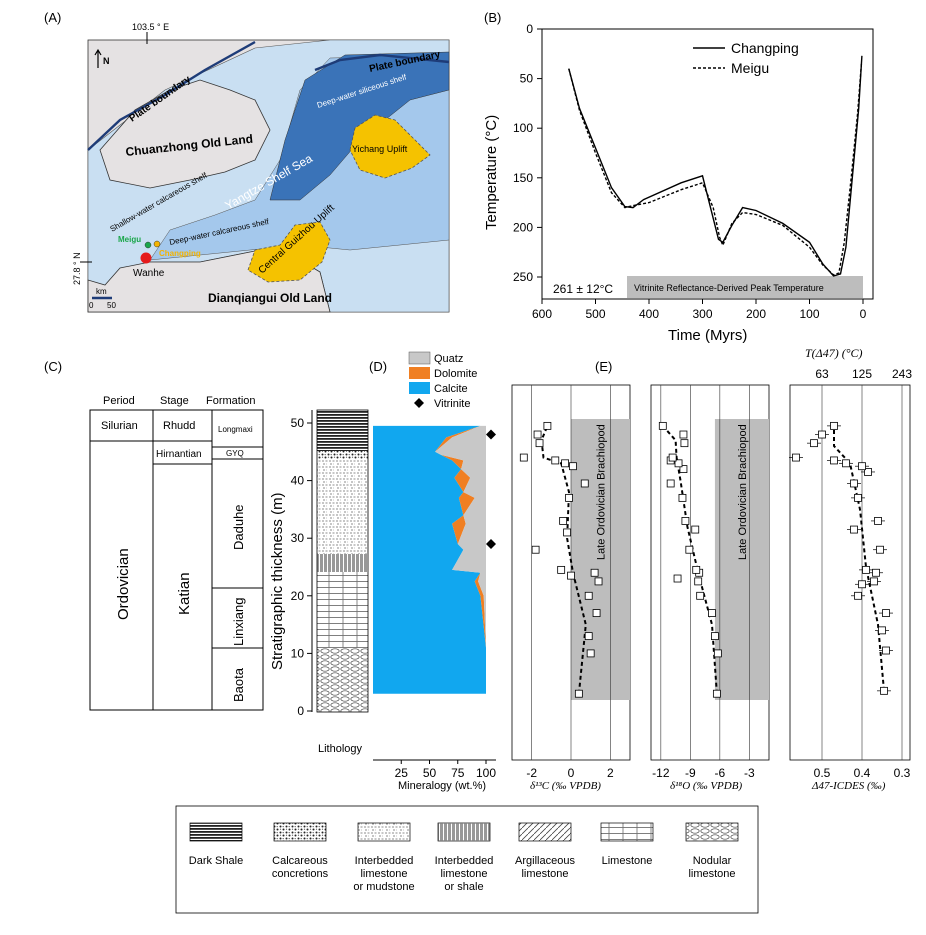 Image resolution: width=926 pixels, height=935 pixels. Describe the element at coordinates (119, 401) in the screenshot. I see `header-period: Period` at that location.